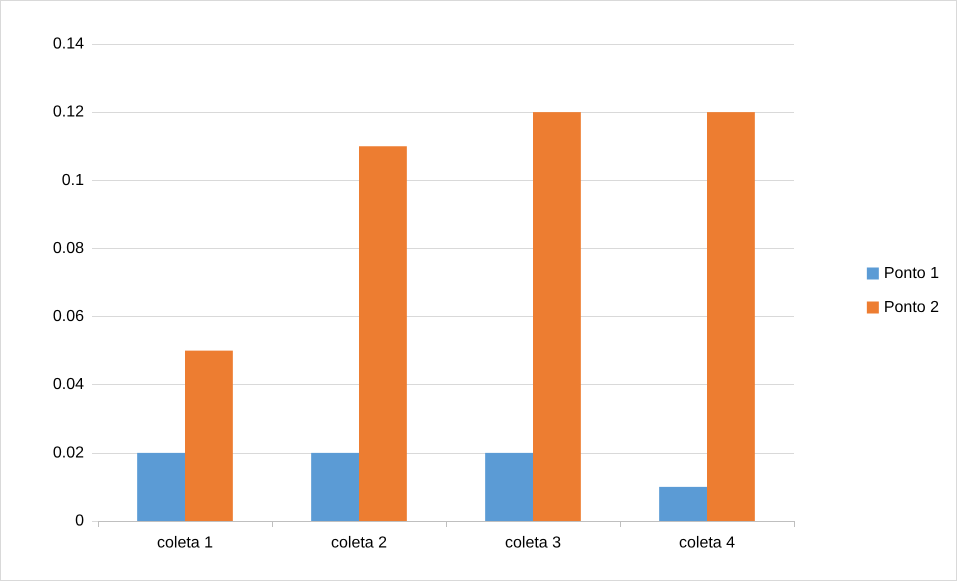 The image size is (957, 581). I want to click on x-tick-label: coleta 3, so click(533, 543).